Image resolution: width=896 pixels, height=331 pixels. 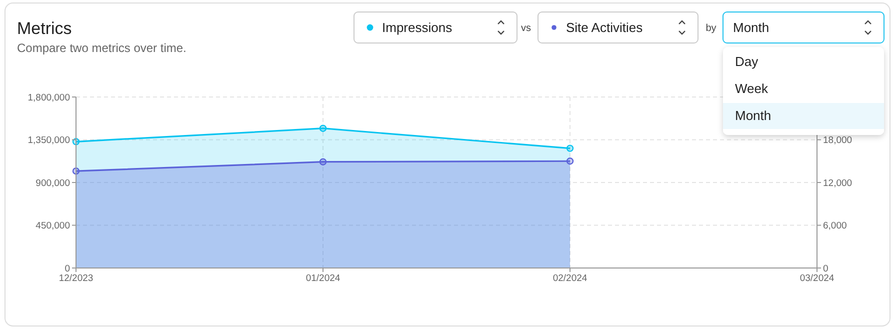 I want to click on x-tick-label: 03/2024, so click(x=817, y=278).